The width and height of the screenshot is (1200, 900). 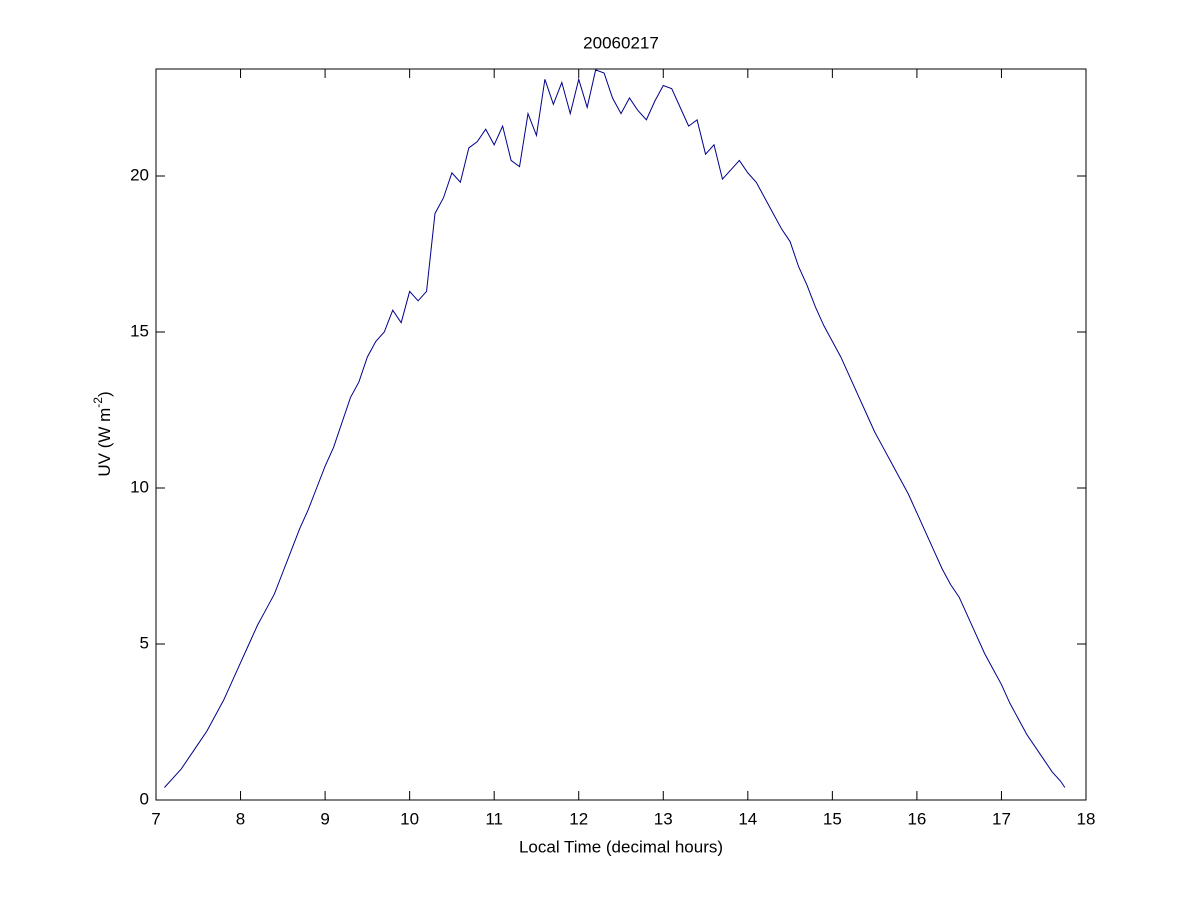 What do you see at coordinates (104, 442) in the screenshot?
I see `y-label-text: UV (W m` at bounding box center [104, 442].